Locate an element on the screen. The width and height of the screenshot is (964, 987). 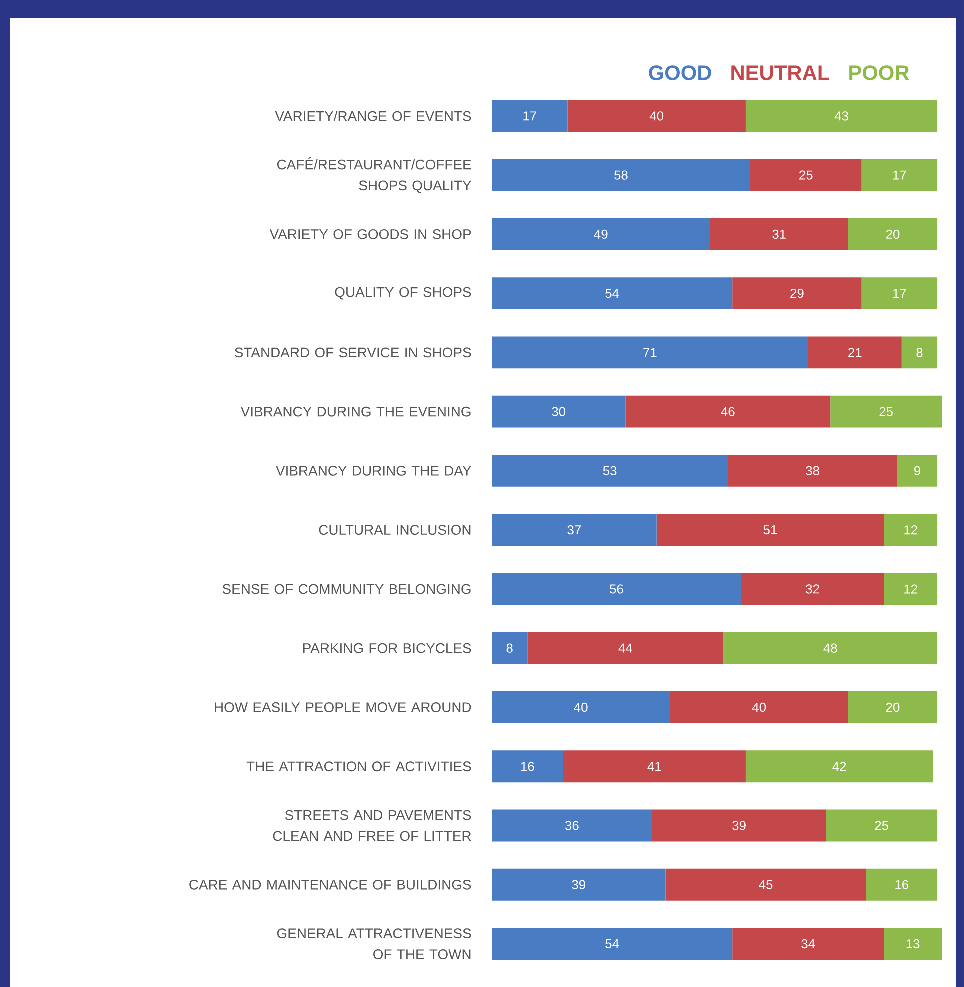
data-label: 31 is located at coordinates (779, 235).